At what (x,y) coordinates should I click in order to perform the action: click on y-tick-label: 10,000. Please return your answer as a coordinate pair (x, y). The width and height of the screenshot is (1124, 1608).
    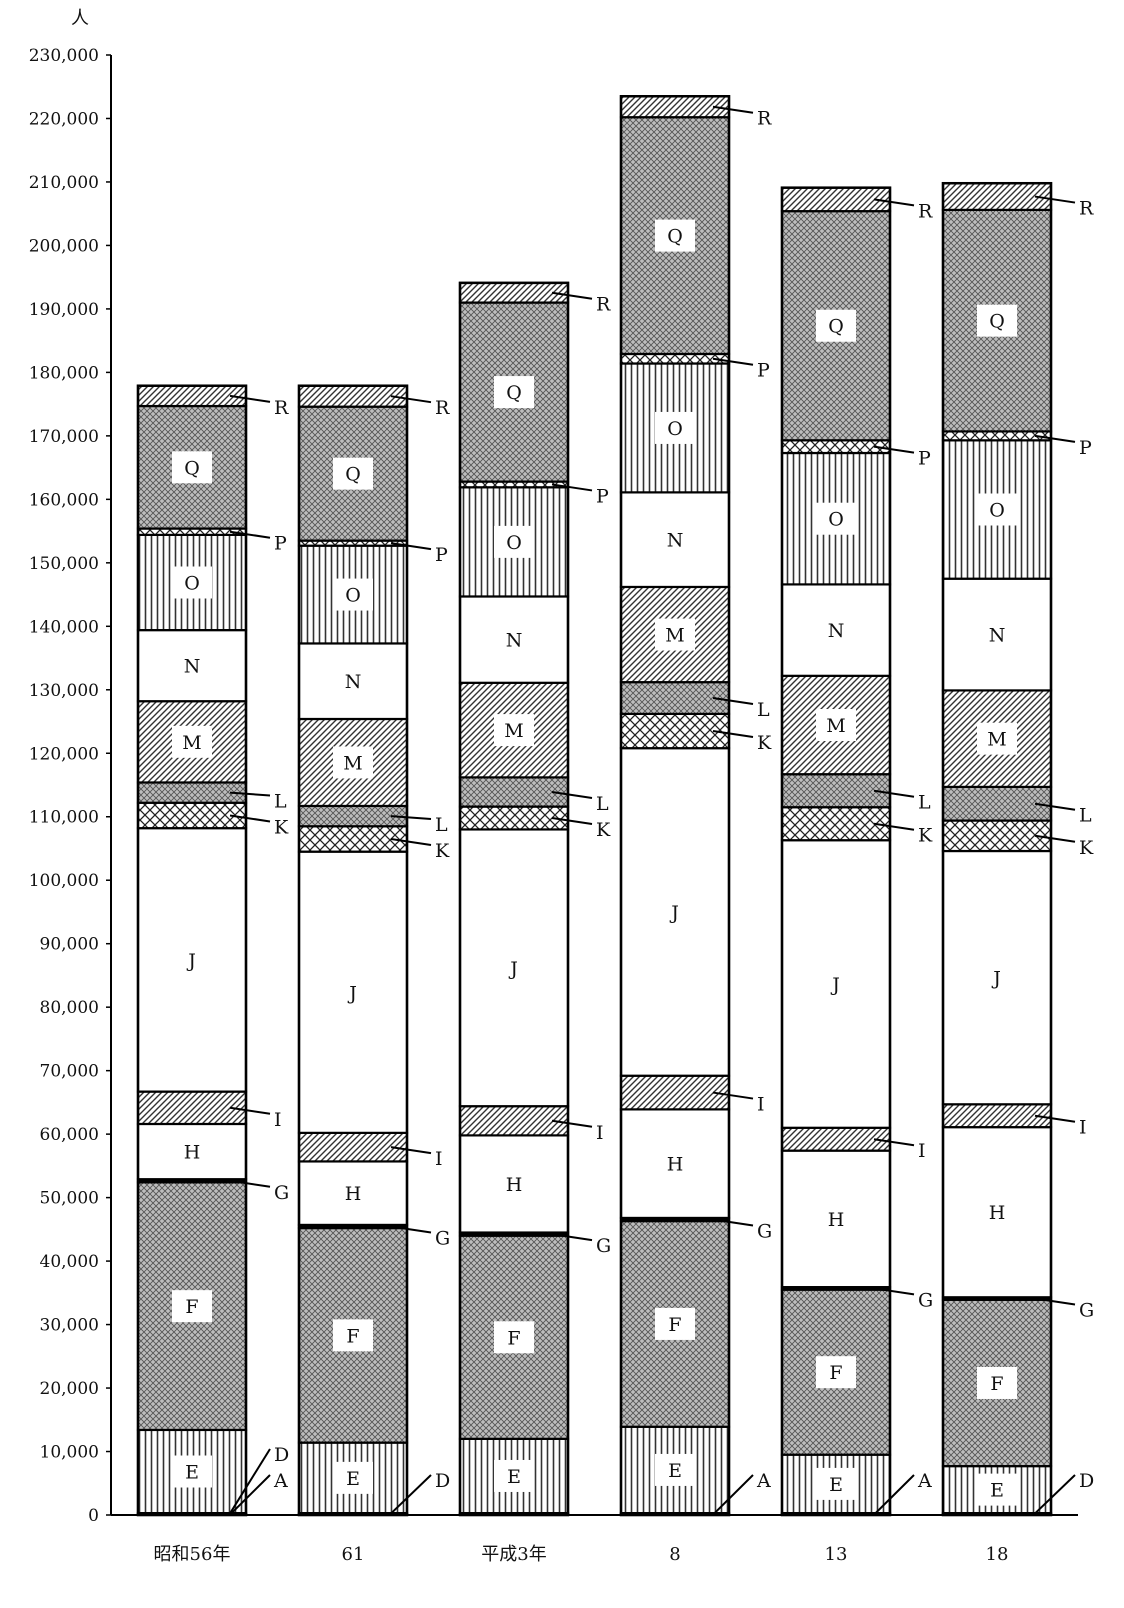
    Looking at the image, I should click on (69, 1453).